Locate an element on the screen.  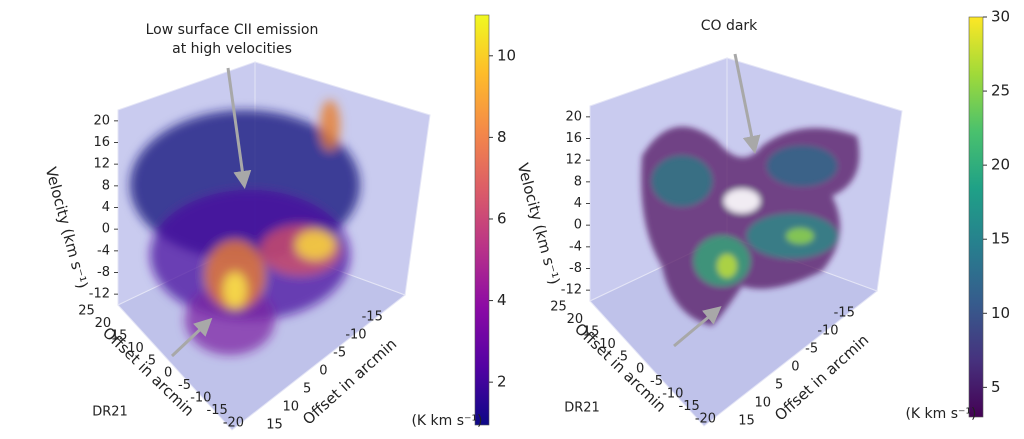
annotation: Low surface CII emission is located at coordinates (232, 30).